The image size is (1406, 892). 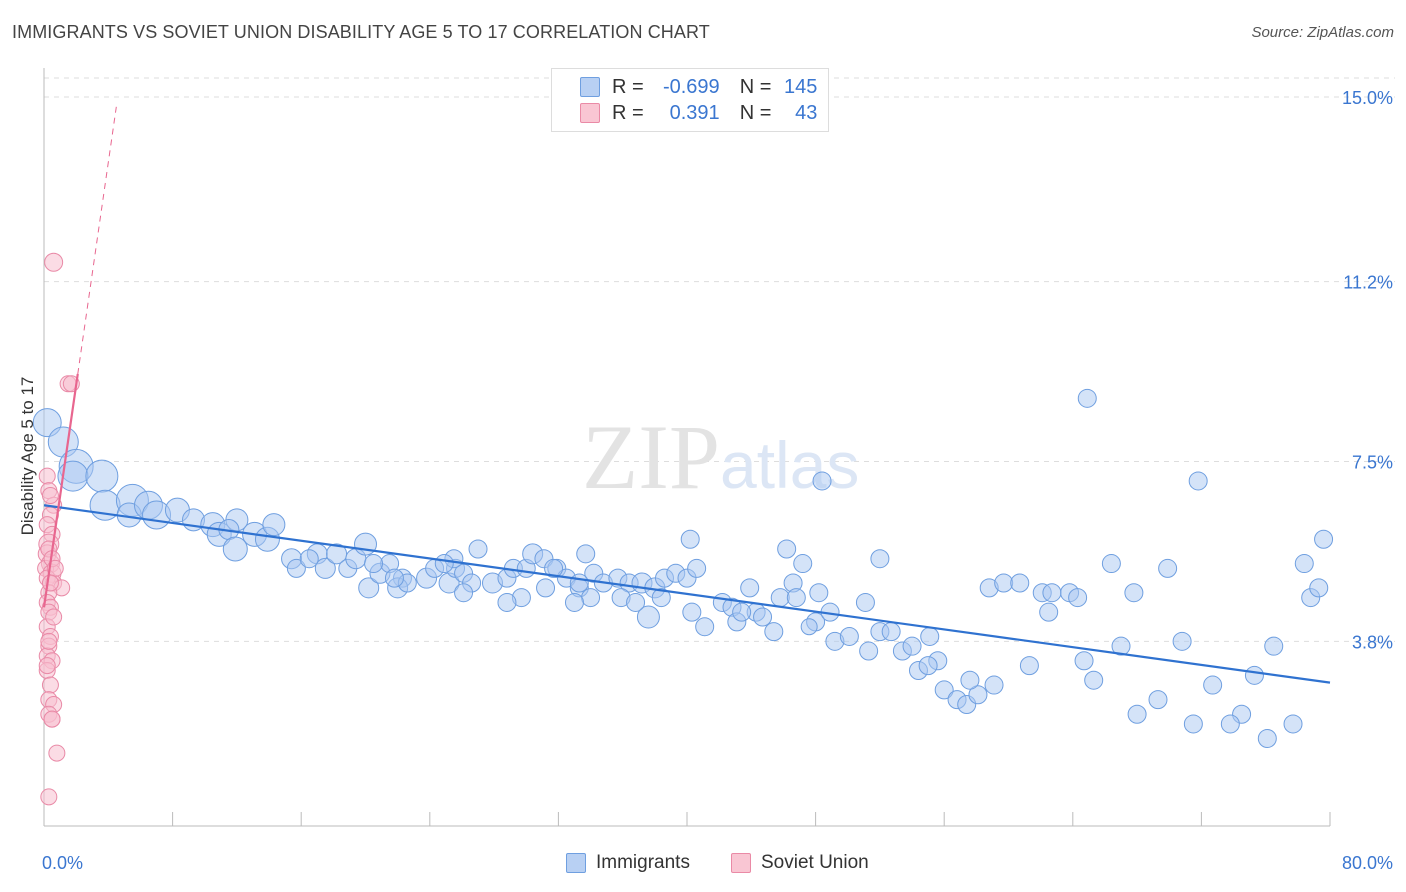 What do you see at coordinates (27, 456) in the screenshot?
I see `y-axis-label: Disability Age 5 to 17` at bounding box center [27, 456].